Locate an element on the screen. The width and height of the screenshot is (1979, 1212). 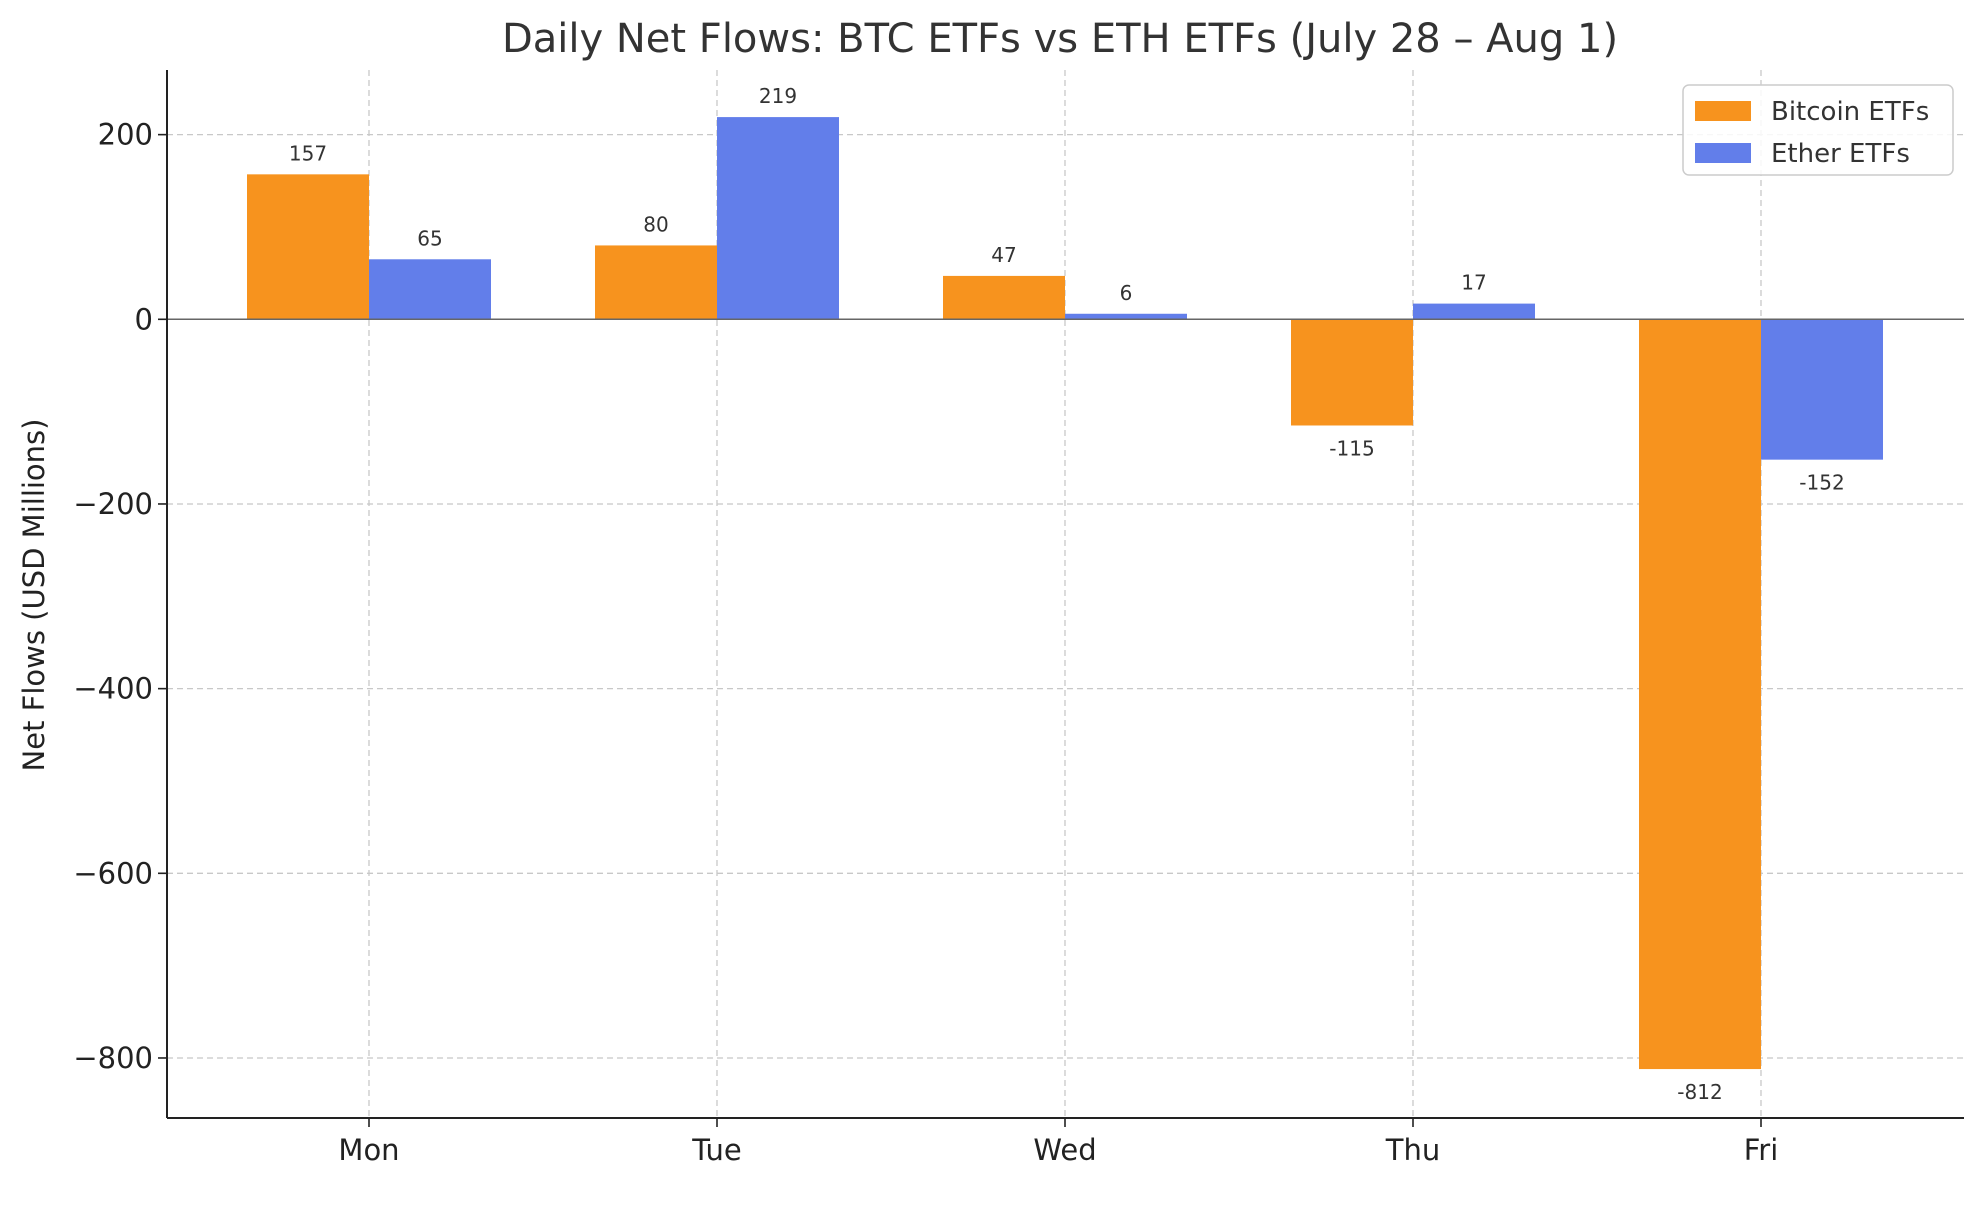
y-tick-label: −600 is located at coordinates (113, 873).